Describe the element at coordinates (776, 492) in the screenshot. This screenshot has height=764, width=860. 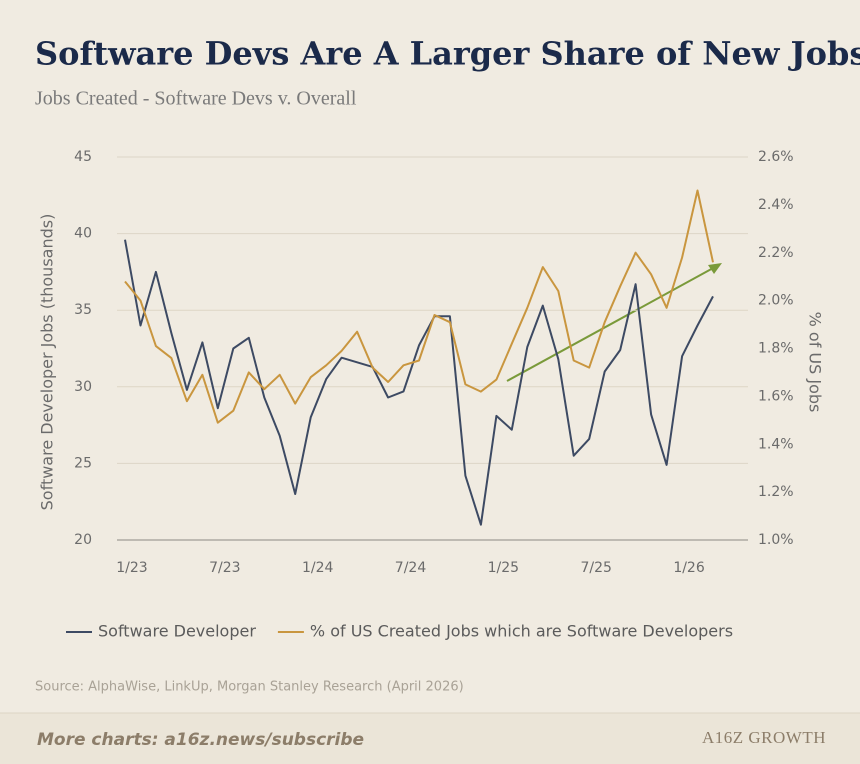
I see `y2-tick-label: 1.2%` at that location.